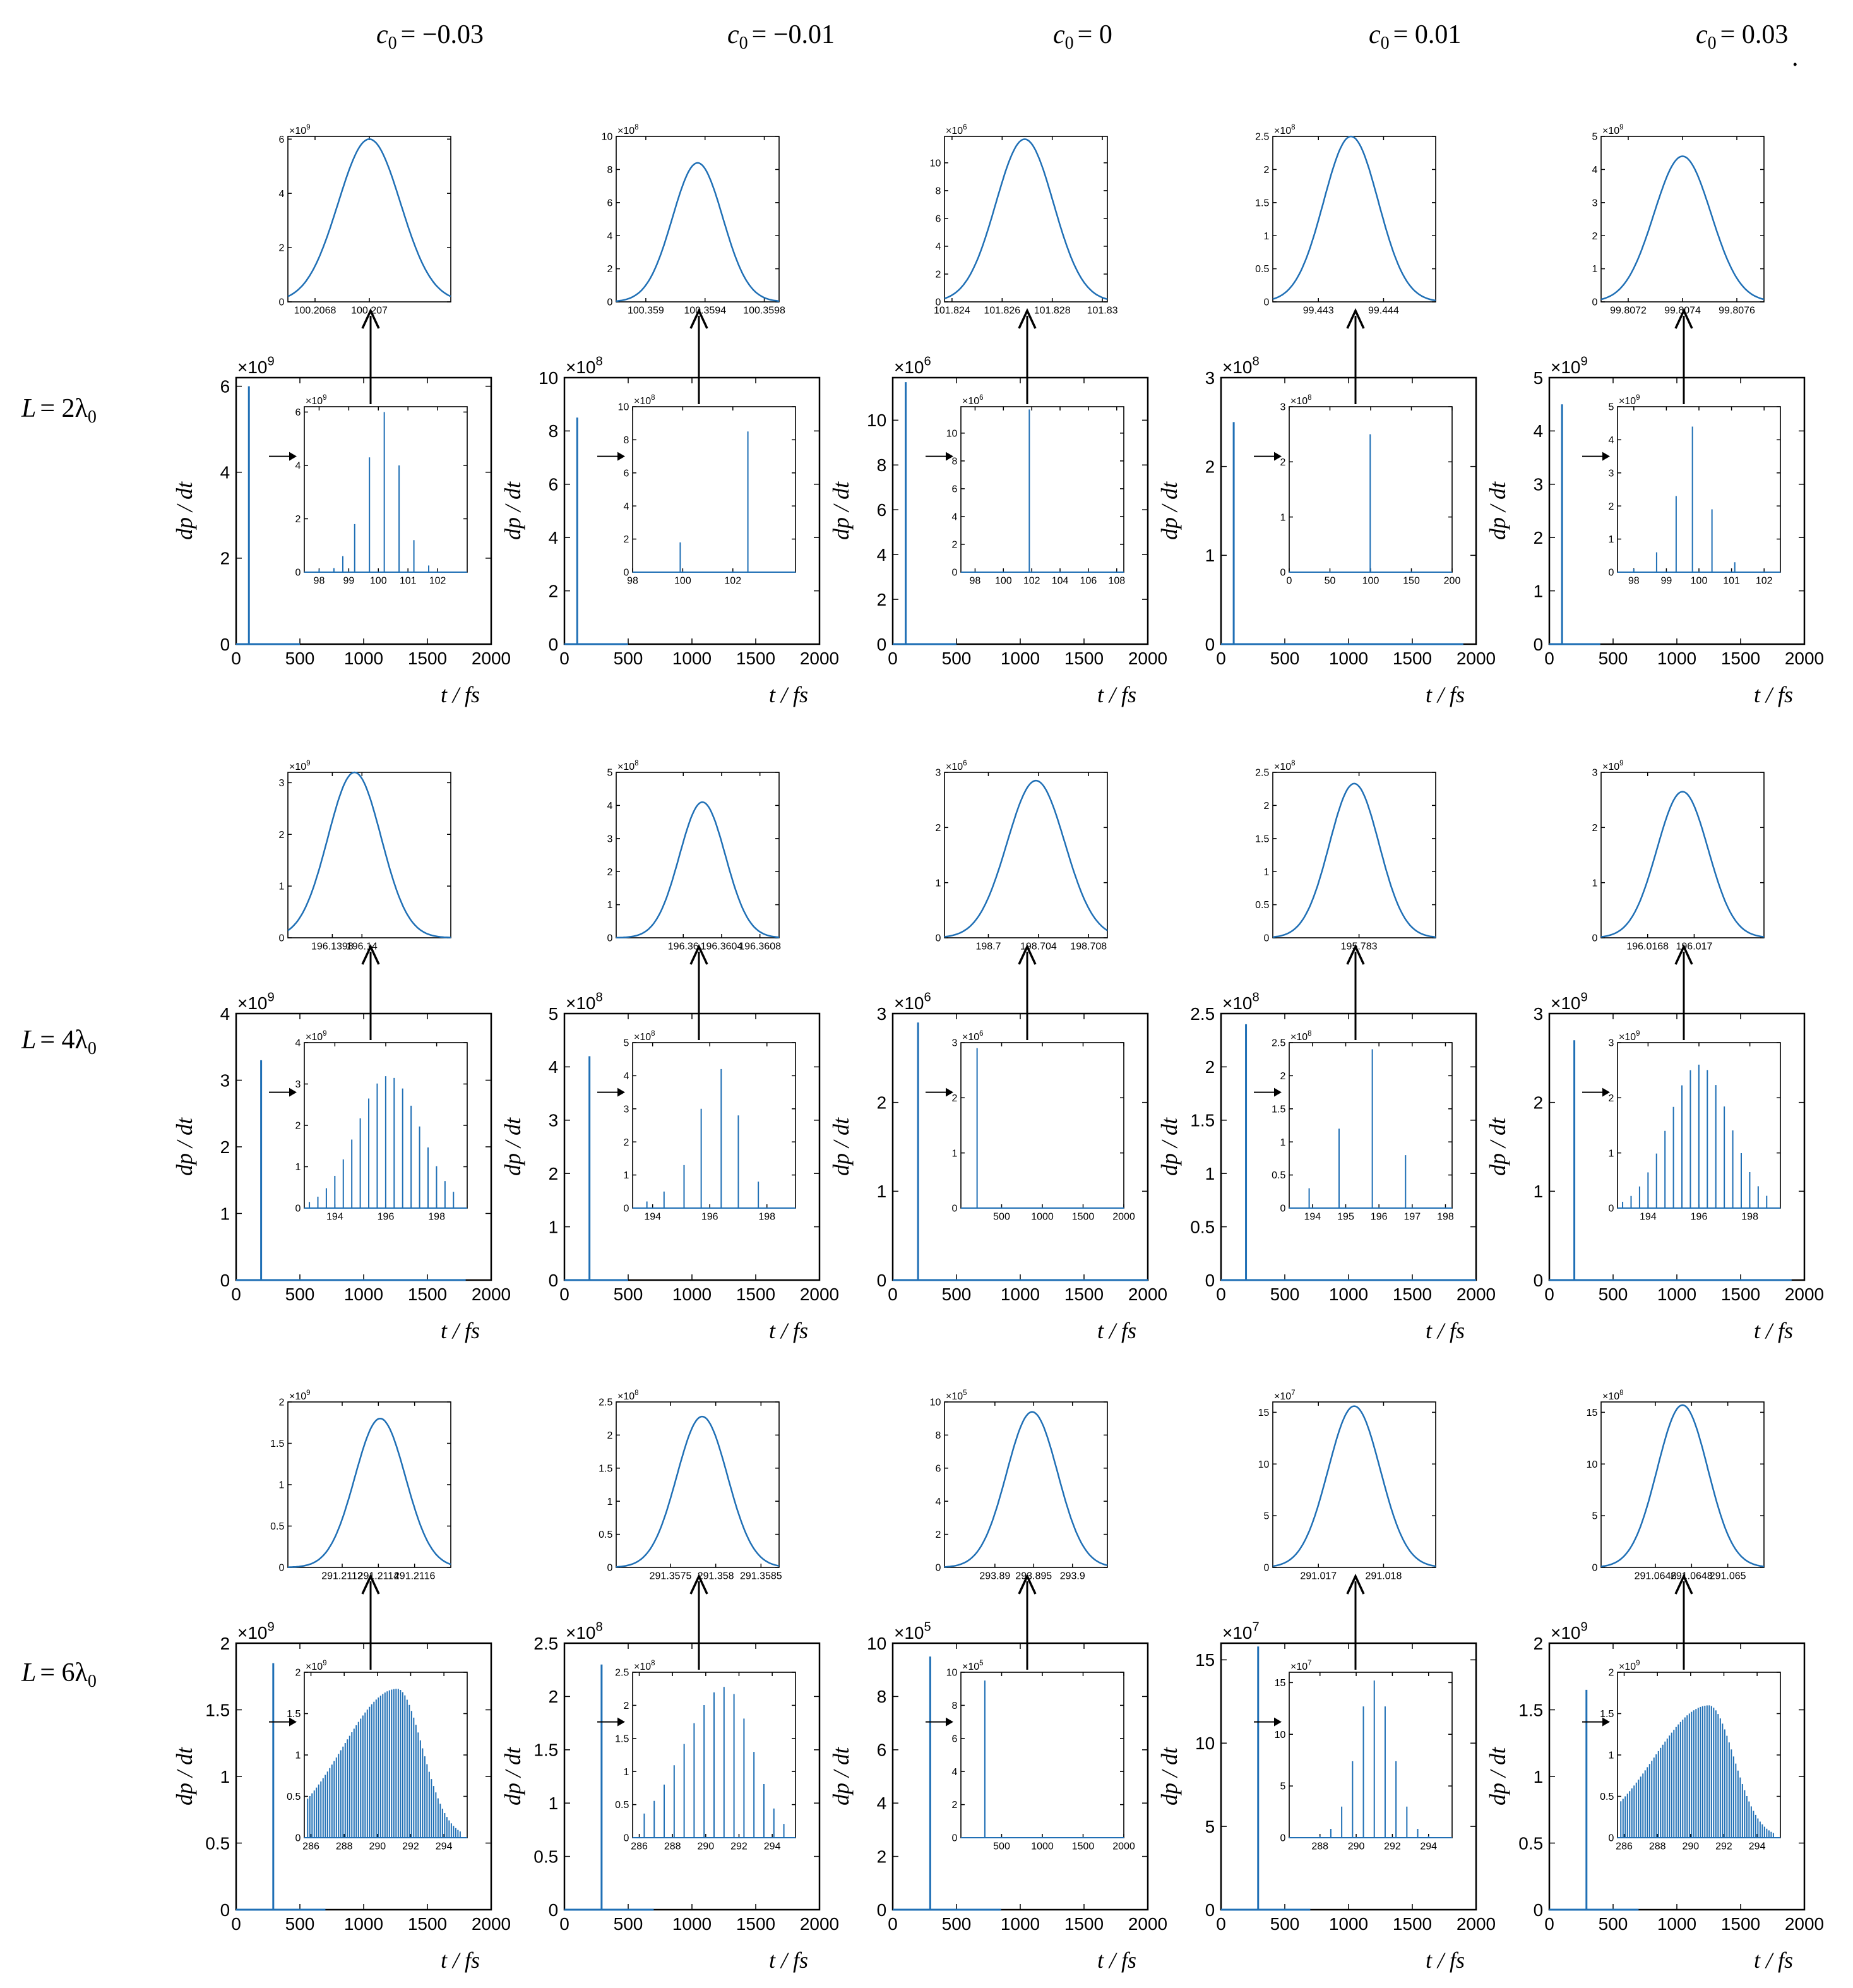 The width and height of the screenshot is (1853, 1988). Describe the element at coordinates (1728, 1576) in the screenshot. I see `zoom-axis-xtick-label: 291.065` at that location.